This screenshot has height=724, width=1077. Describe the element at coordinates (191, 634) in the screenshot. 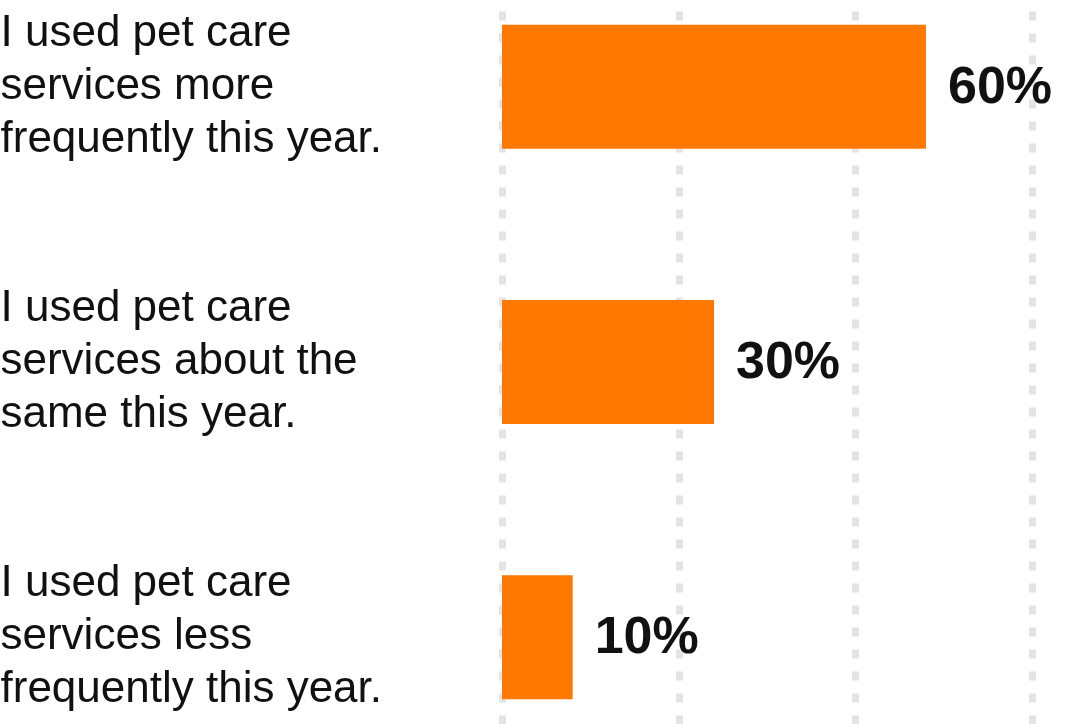

I see `y-tick-label: I used pet care services less frequently this year.` at that location.